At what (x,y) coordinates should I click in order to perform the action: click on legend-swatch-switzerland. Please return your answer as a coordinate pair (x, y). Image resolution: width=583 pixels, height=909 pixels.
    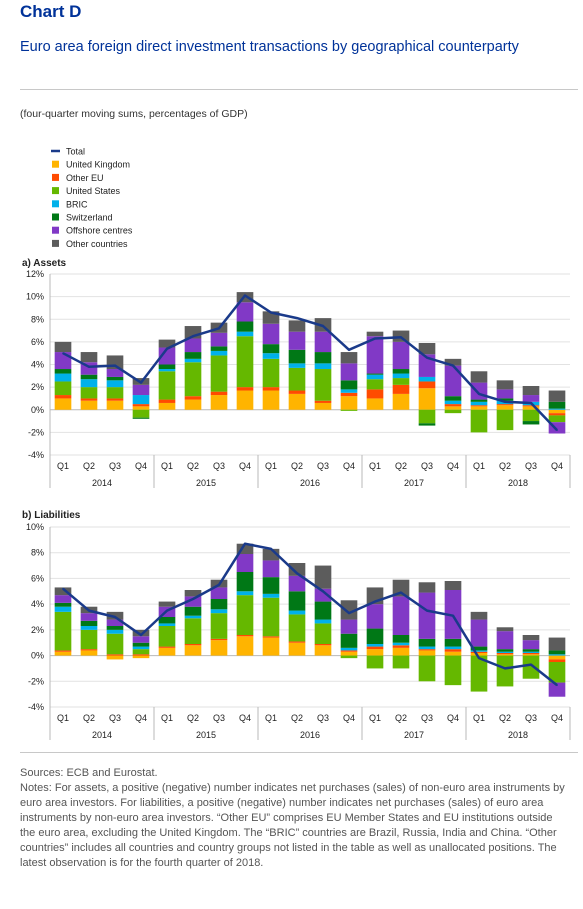
    Looking at the image, I should click on (55, 217).